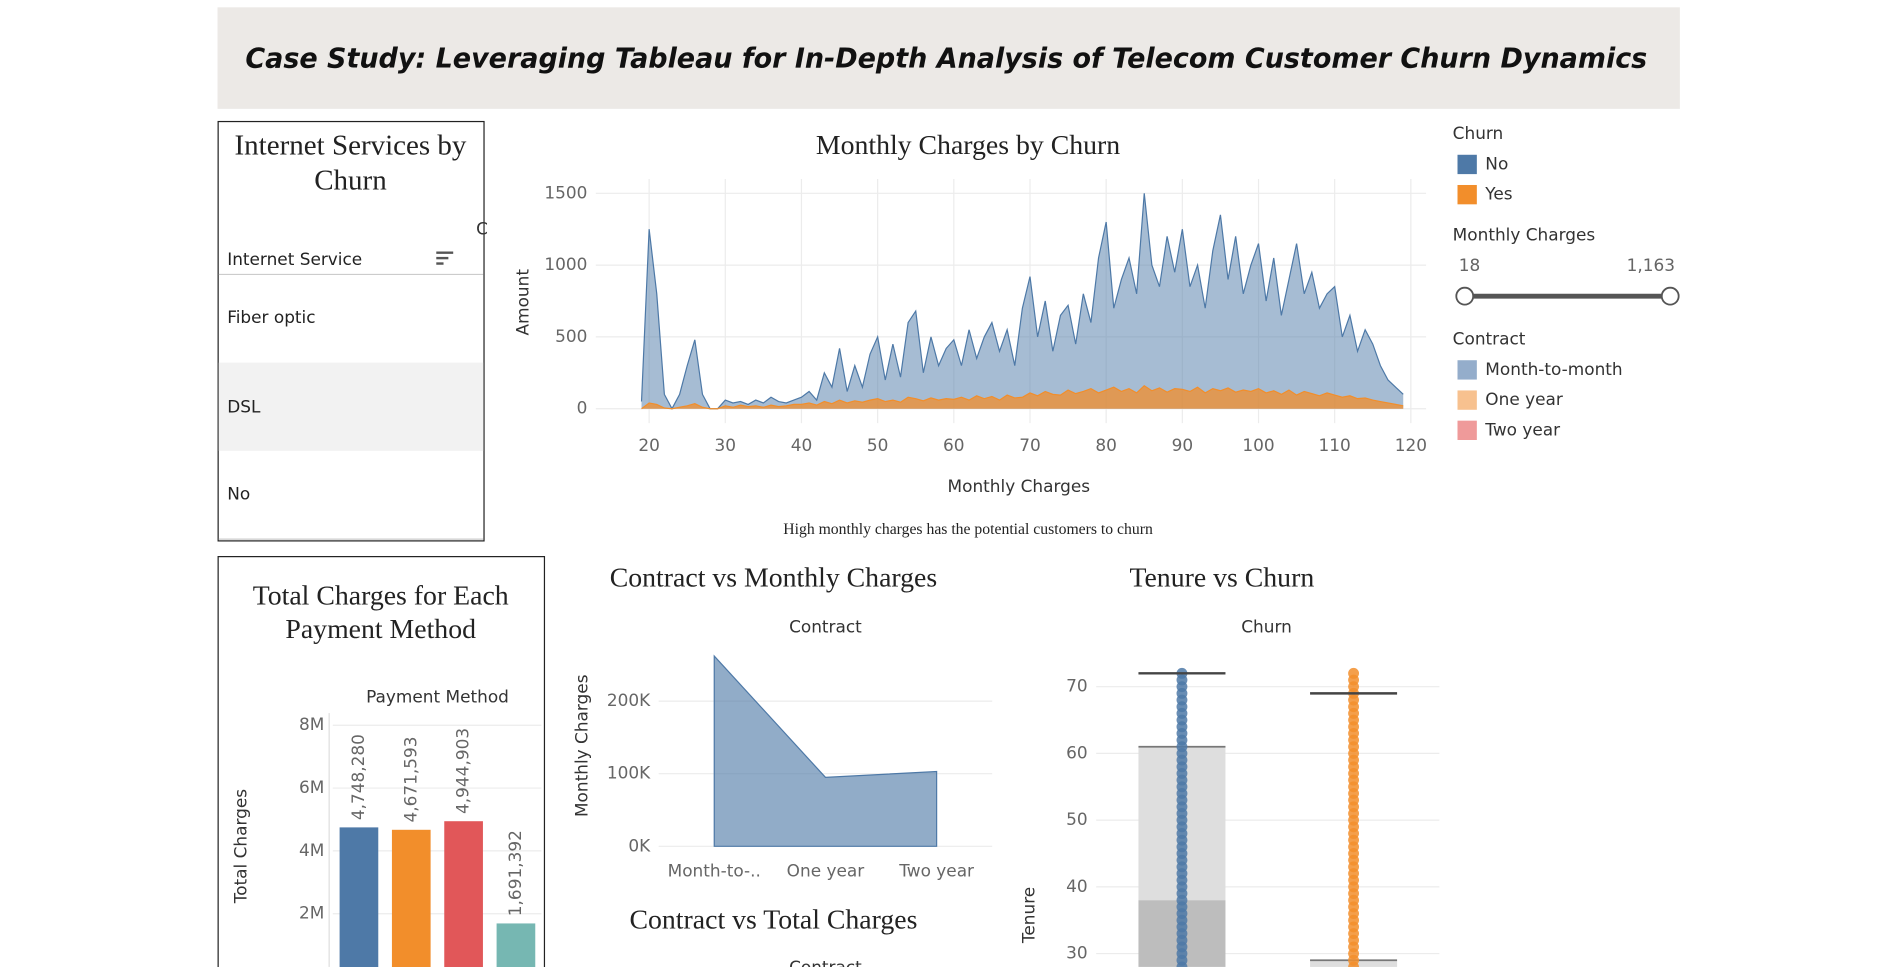 The width and height of the screenshot is (1895, 967). What do you see at coordinates (311, 787) in the screenshot?
I see `y-tick-label: 6M` at bounding box center [311, 787].